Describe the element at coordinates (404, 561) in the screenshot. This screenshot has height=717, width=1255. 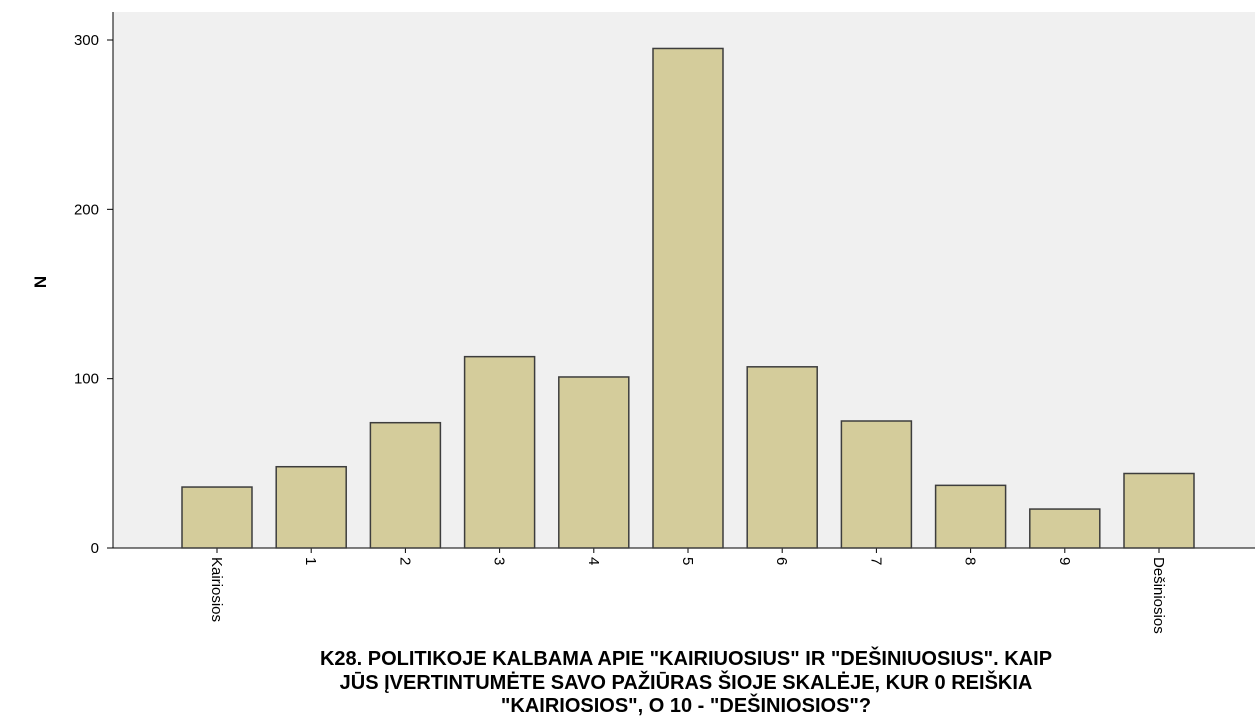
I see `category-label: 2` at that location.